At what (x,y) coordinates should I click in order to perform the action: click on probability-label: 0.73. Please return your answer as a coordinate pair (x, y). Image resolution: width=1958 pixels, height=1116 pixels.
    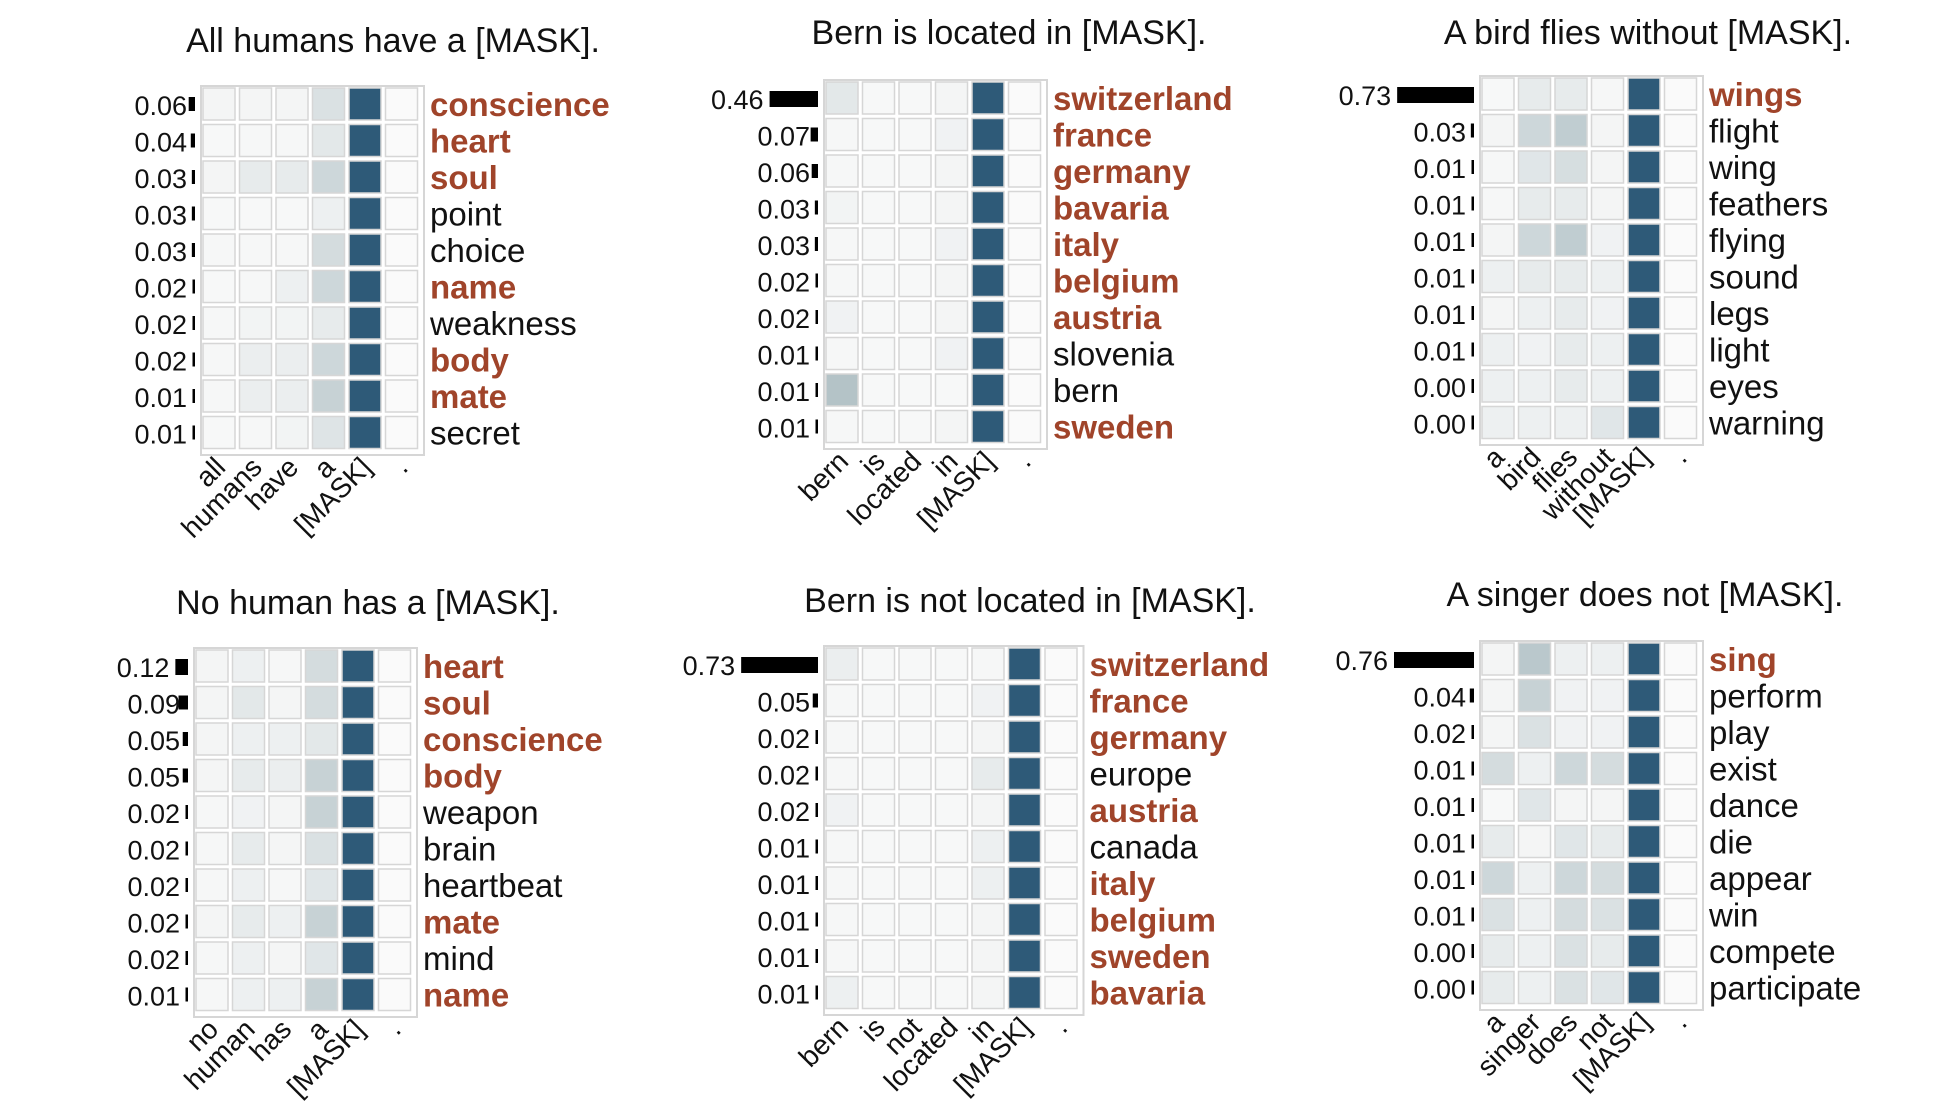
    Looking at the image, I should click on (1365, 96).